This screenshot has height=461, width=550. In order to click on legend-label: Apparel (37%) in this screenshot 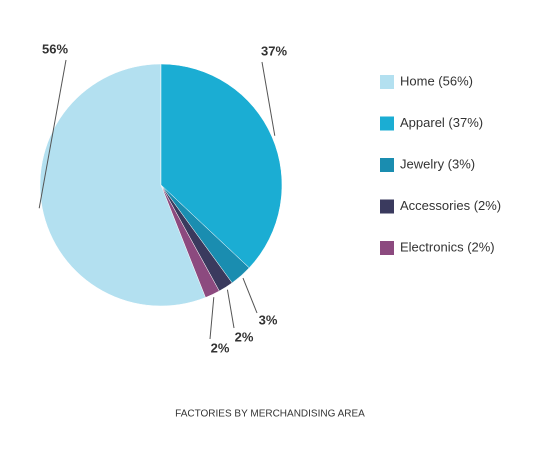, I will do `click(441, 122)`.